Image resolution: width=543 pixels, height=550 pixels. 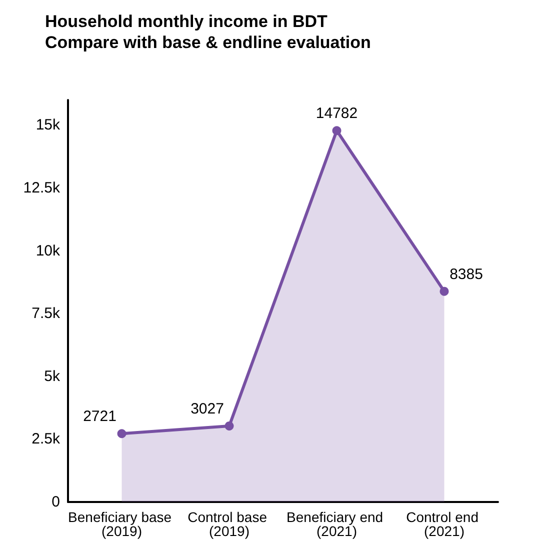 What do you see at coordinates (337, 113) in the screenshot?
I see `data-label: 14782` at bounding box center [337, 113].